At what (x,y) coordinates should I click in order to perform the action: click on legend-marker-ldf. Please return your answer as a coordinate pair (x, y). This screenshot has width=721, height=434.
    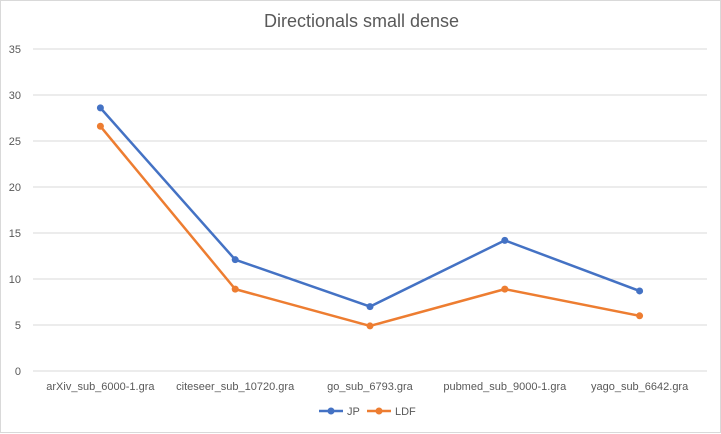
    Looking at the image, I should click on (379, 411).